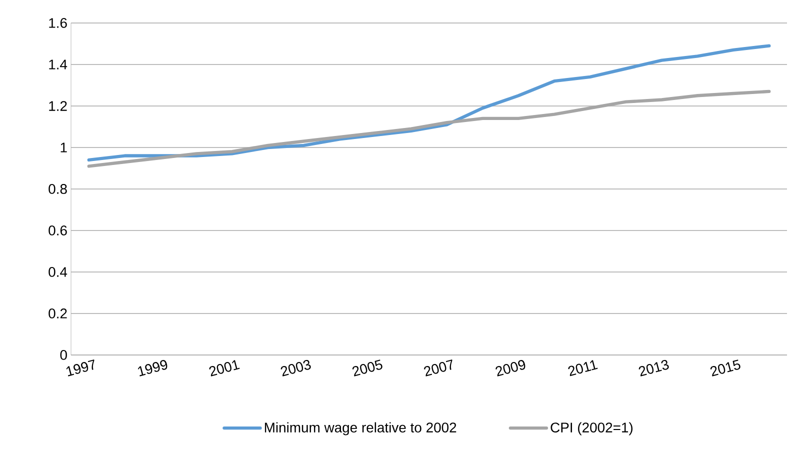  What do you see at coordinates (360, 429) in the screenshot?
I see `legend-label: Minimum wage relative to 2002` at bounding box center [360, 429].